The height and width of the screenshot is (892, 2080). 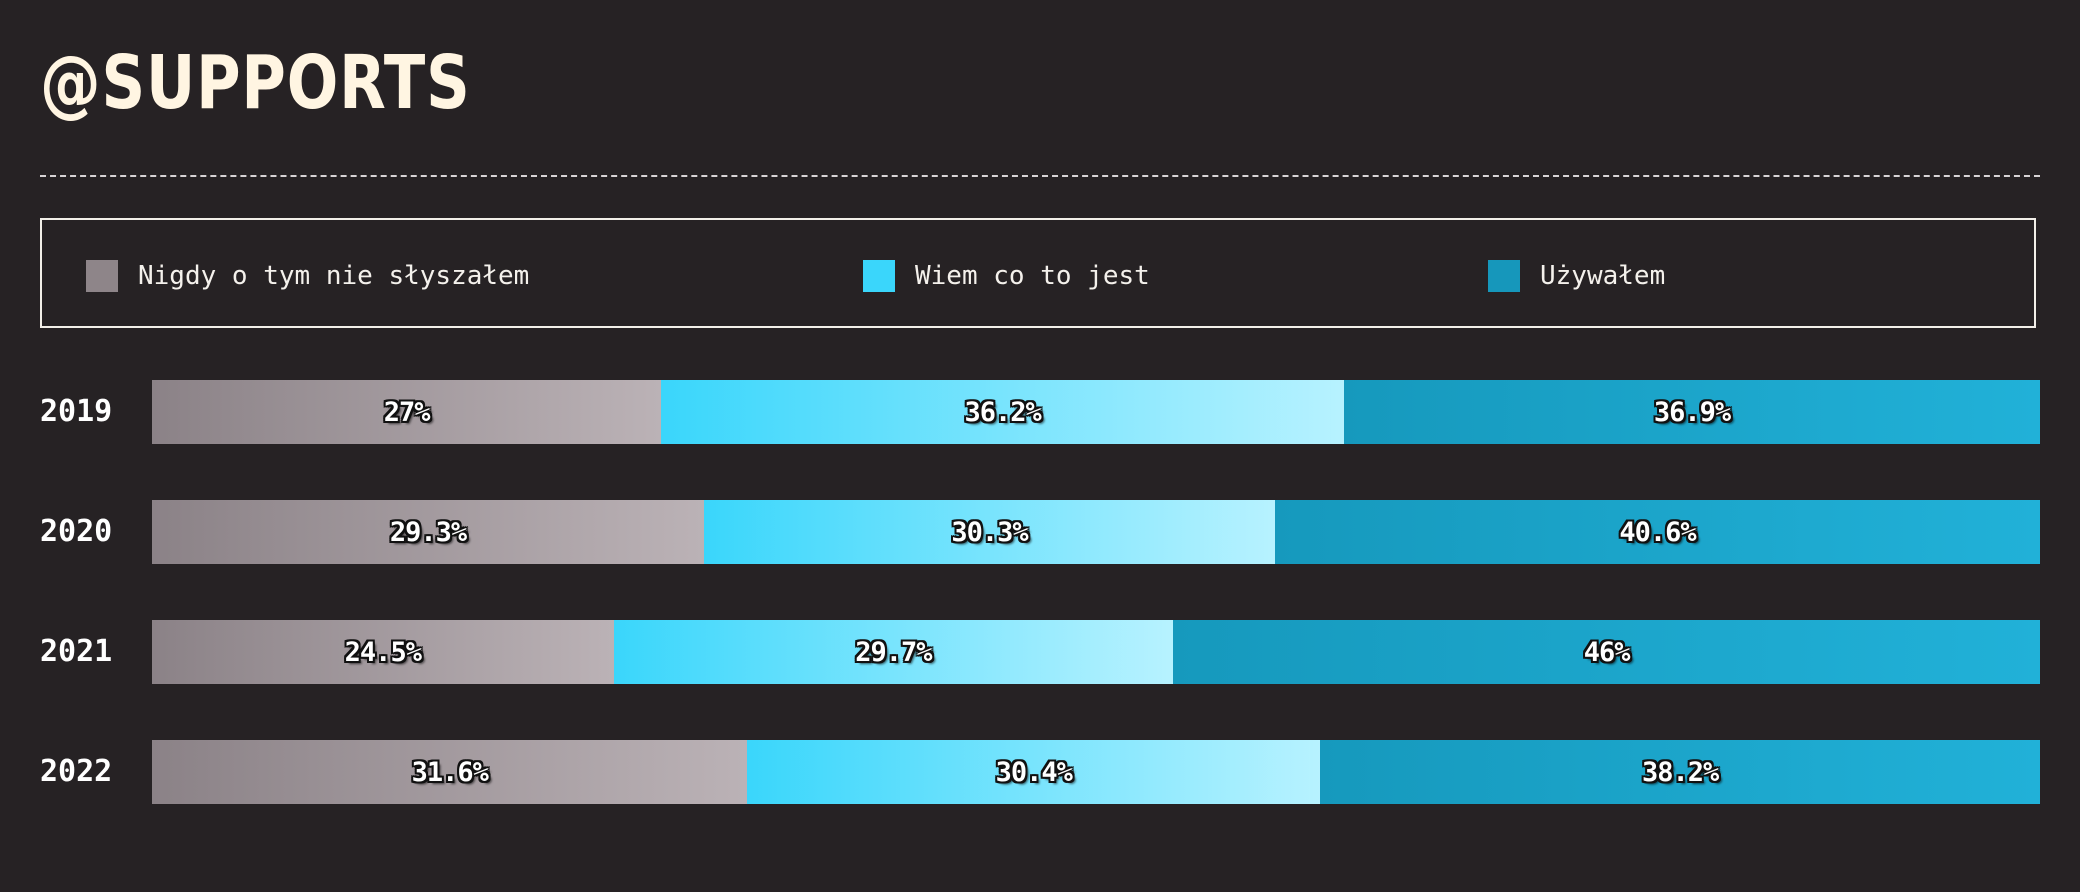 I want to click on bar-segment-used-2021: 46%, so click(x=1606, y=652).